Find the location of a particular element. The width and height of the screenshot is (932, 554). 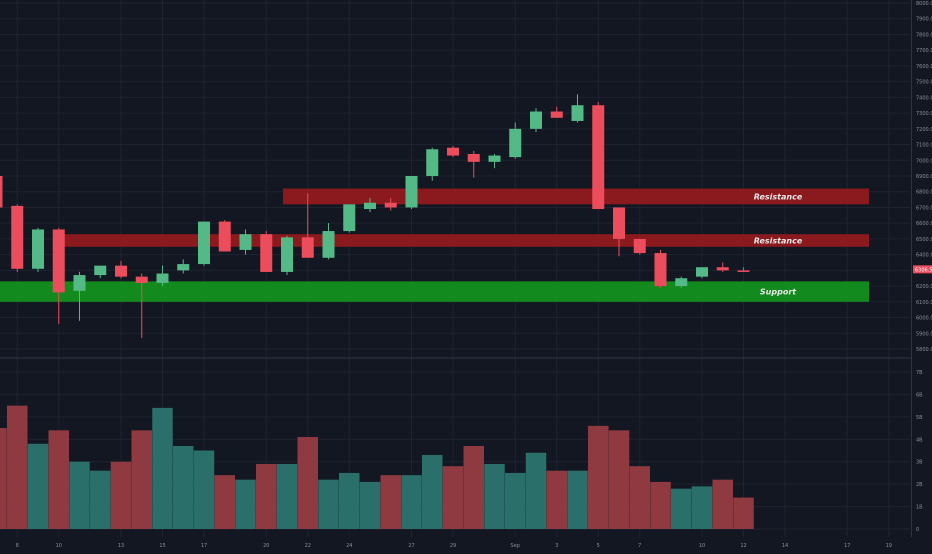

last-price-value: 6306.5 is located at coordinates (923, 270).